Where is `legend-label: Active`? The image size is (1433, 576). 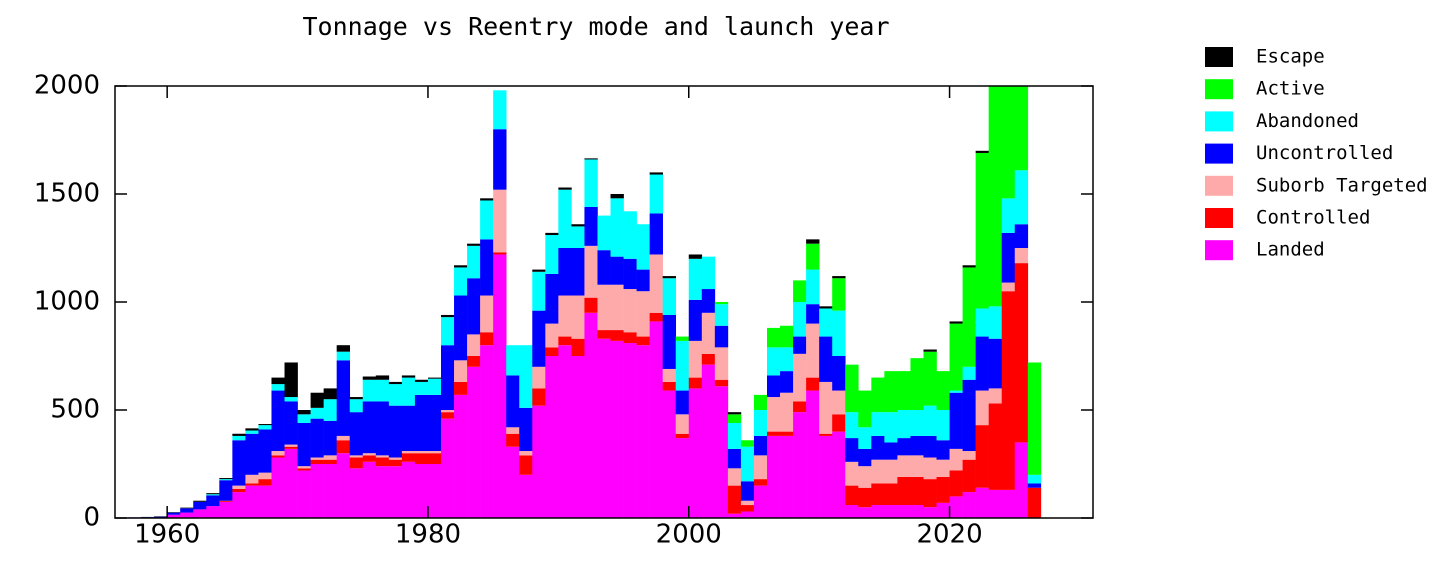 legend-label: Active is located at coordinates (1290, 89).